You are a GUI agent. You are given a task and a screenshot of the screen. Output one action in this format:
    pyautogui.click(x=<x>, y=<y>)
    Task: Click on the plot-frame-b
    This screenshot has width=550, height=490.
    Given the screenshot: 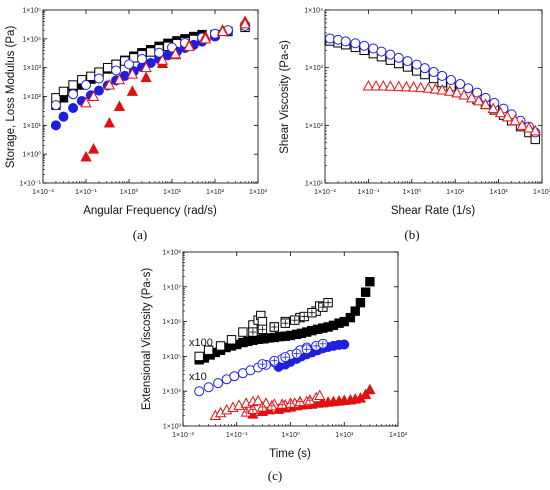 What is the action you would take?
    pyautogui.click(x=433, y=96)
    